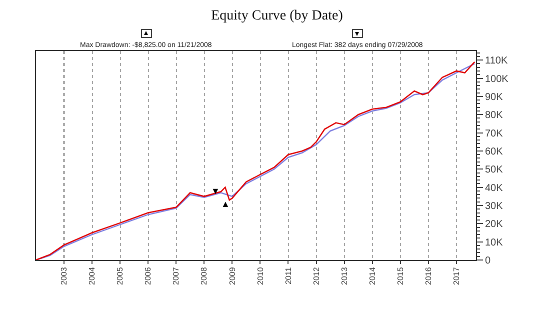 This screenshot has width=554, height=324. I want to click on x-tick-label: 2012, so click(316, 275).